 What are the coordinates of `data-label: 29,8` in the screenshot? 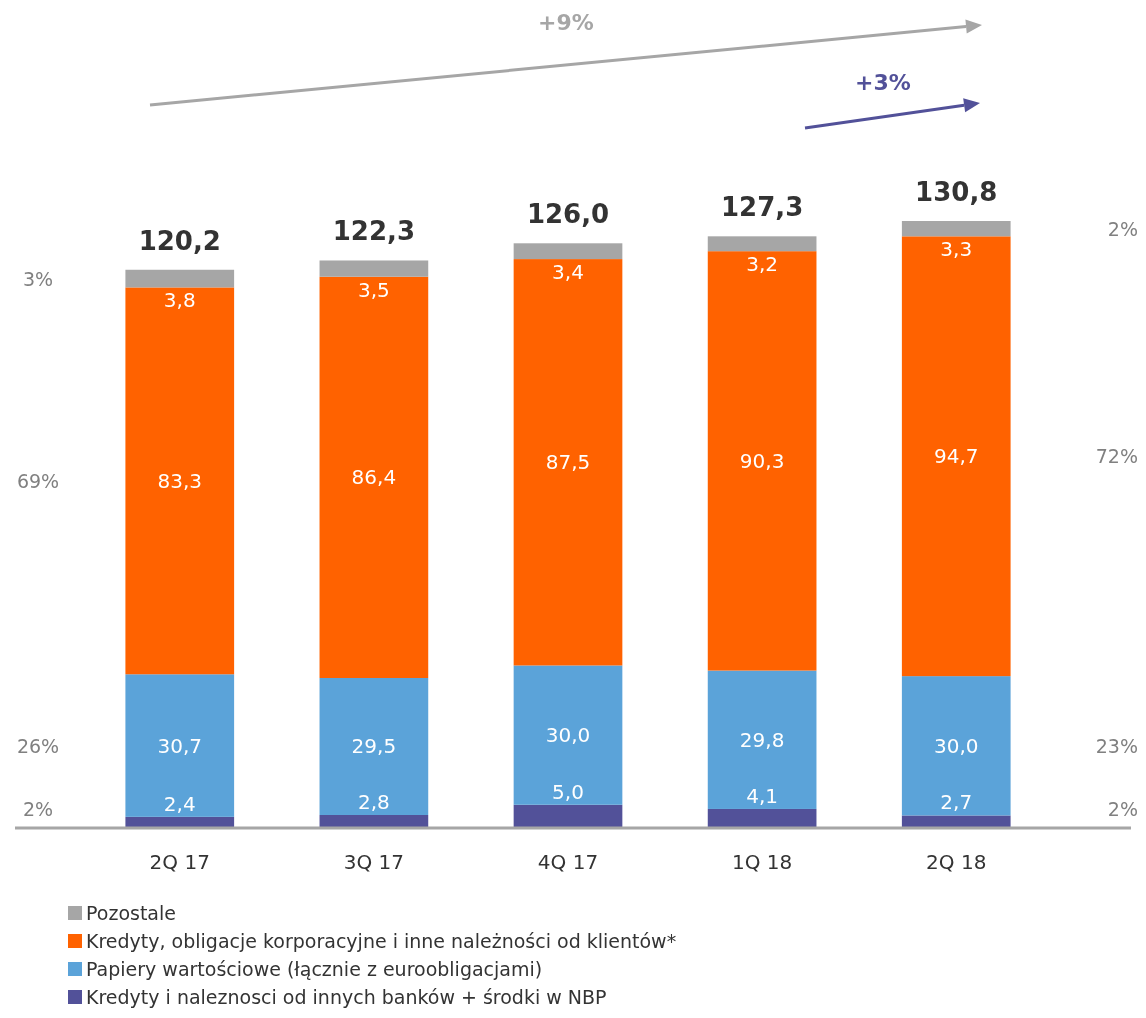 It's located at (762, 739).